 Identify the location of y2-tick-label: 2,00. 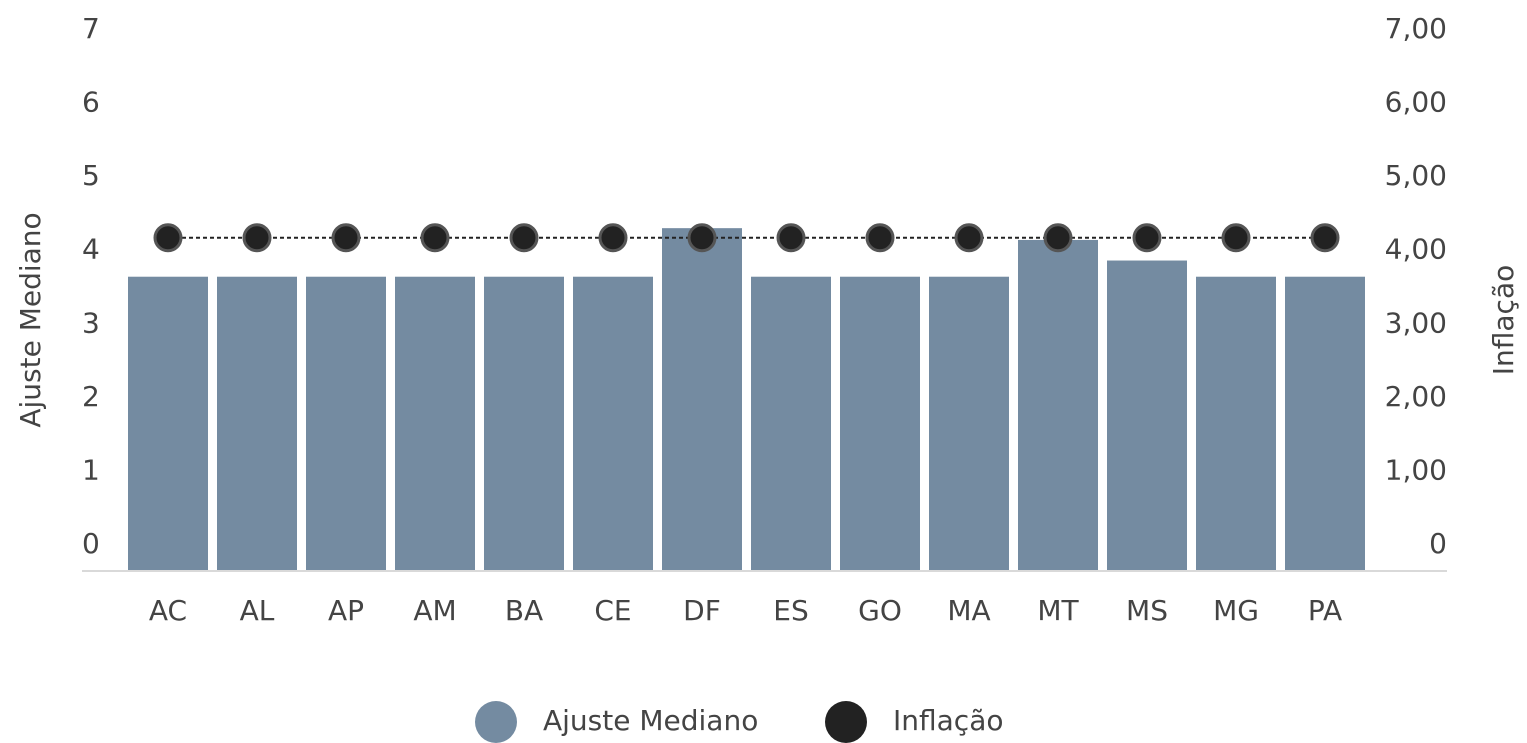
(1416, 396).